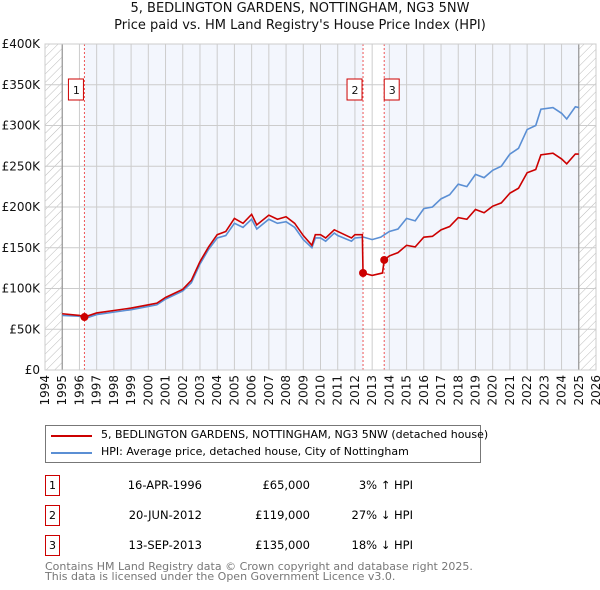  What do you see at coordinates (131, 390) in the screenshot?
I see `x-tick-label: 1999` at bounding box center [131, 390].